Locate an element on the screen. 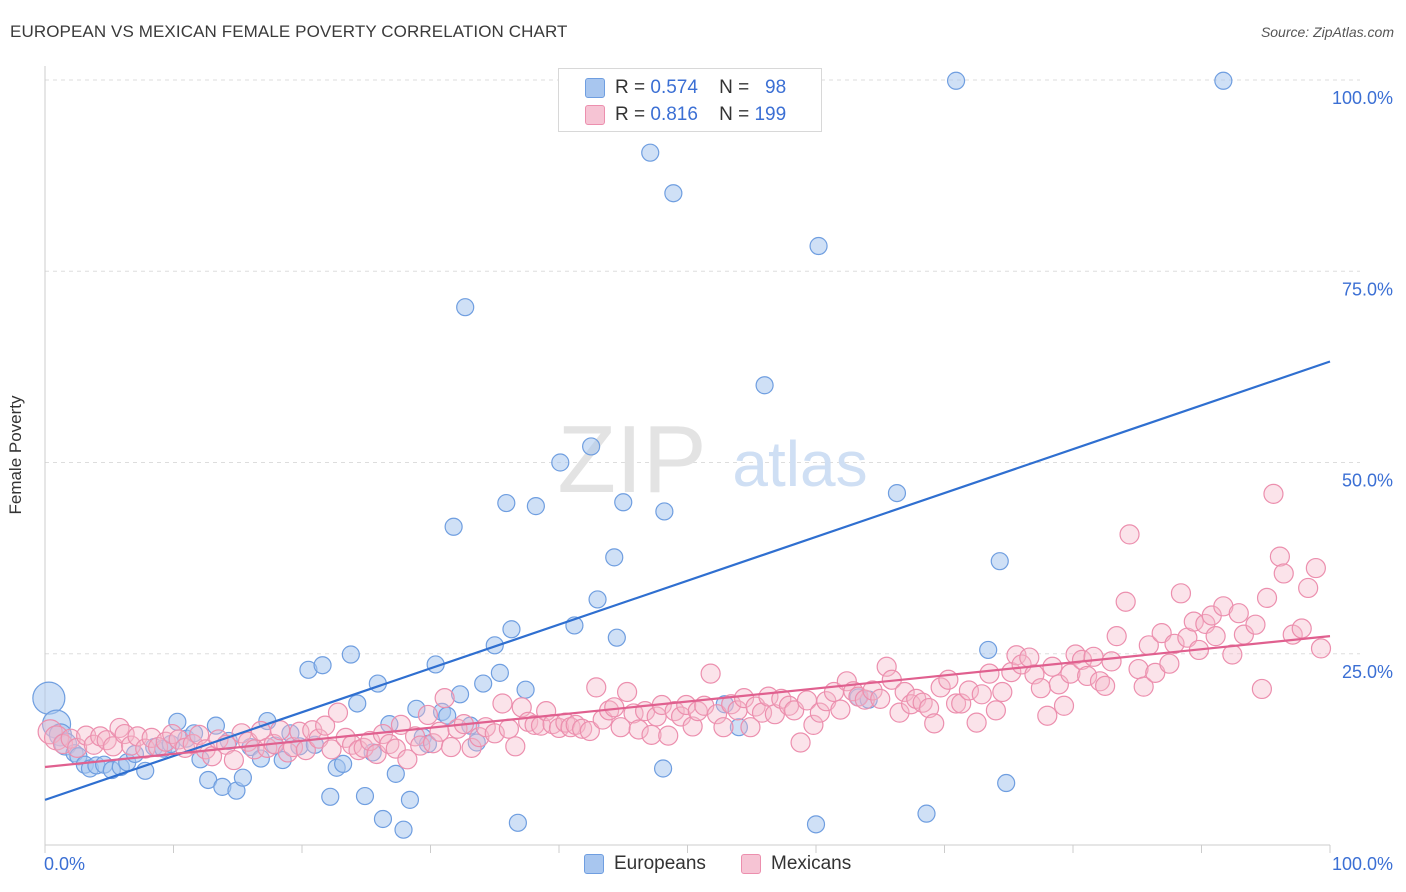 The image size is (1406, 892). mexicans-legend-label: Mexicans is located at coordinates (811, 863).